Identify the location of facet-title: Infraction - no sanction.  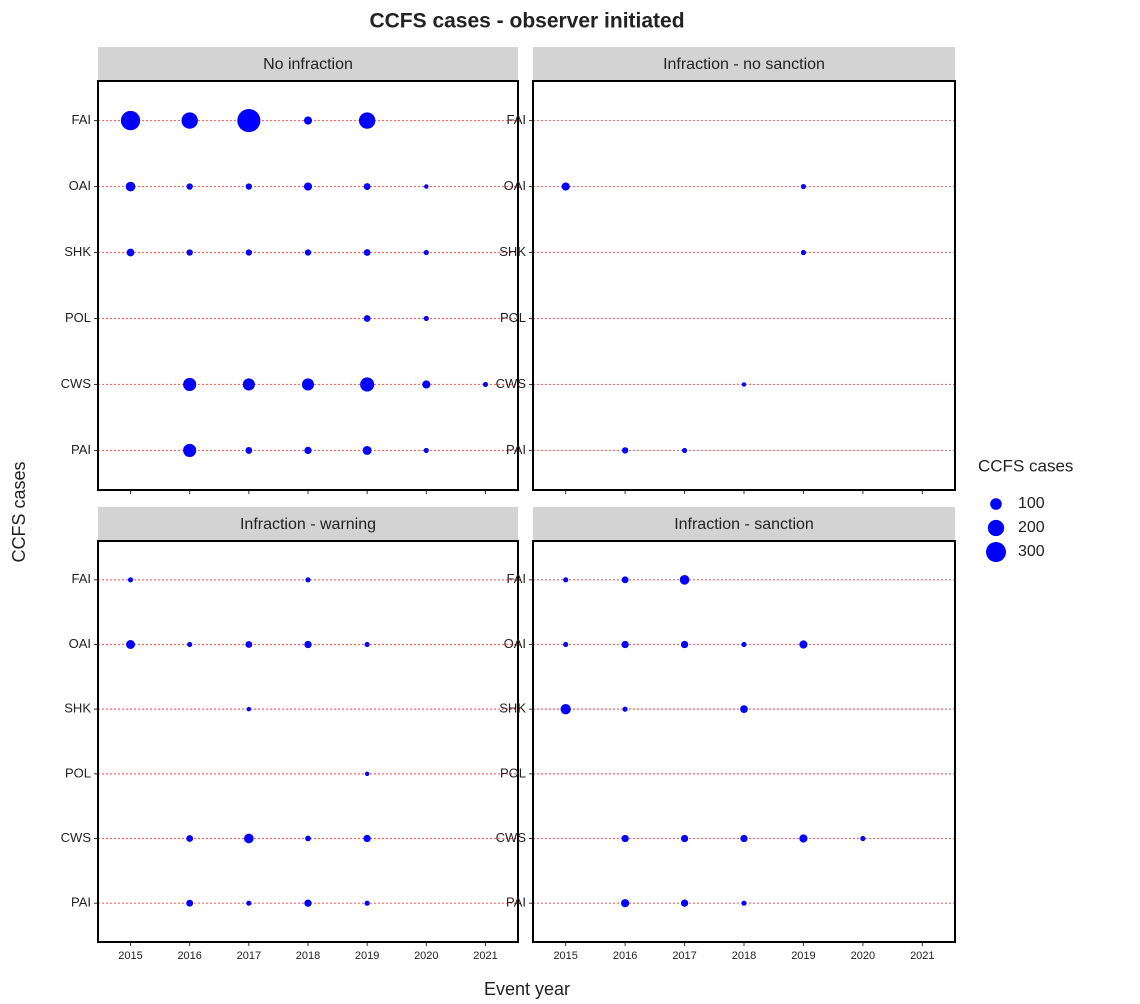
(744, 64).